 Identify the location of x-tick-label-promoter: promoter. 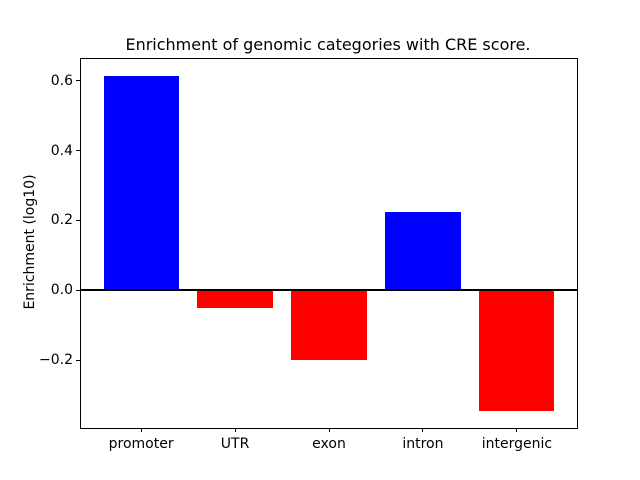
(141, 444).